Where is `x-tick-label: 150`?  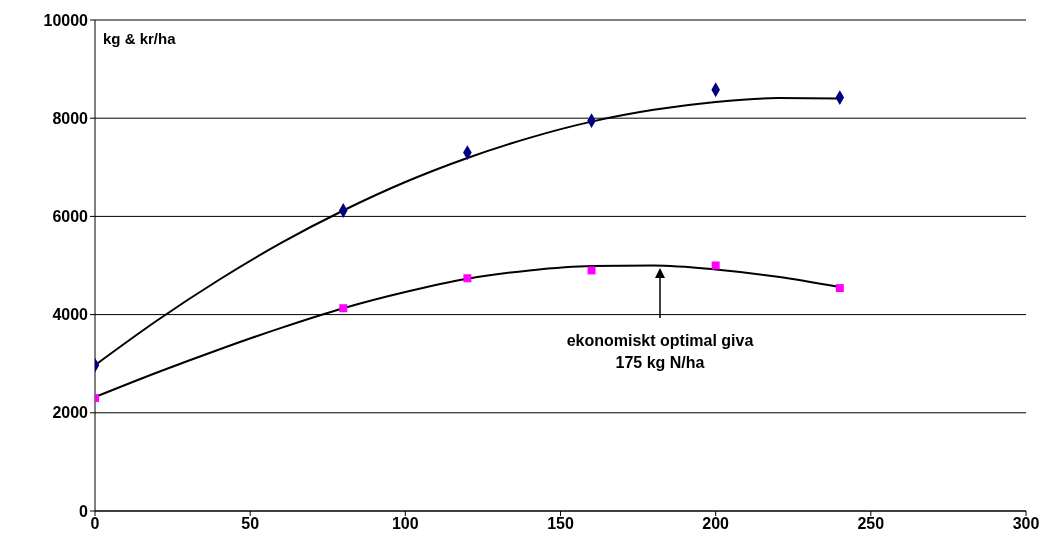 x-tick-label: 150 is located at coordinates (560, 524).